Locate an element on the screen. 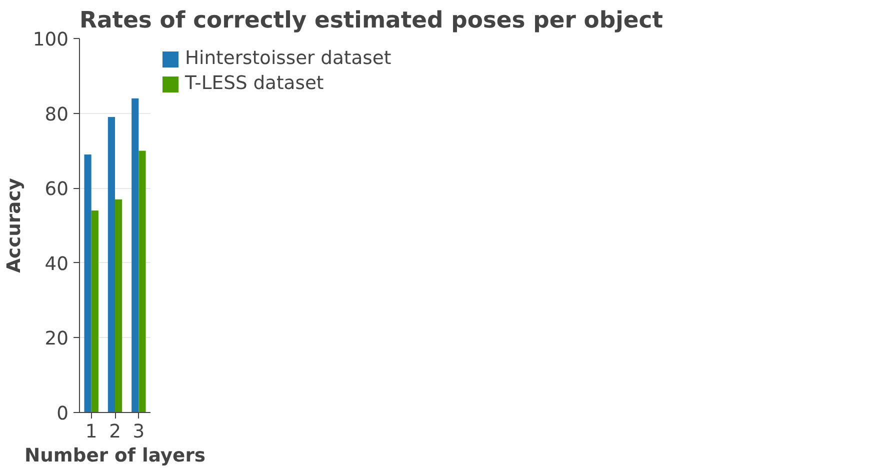 This screenshot has height=469, width=881. legend-label: Hinterstoisser dataset is located at coordinates (288, 58).